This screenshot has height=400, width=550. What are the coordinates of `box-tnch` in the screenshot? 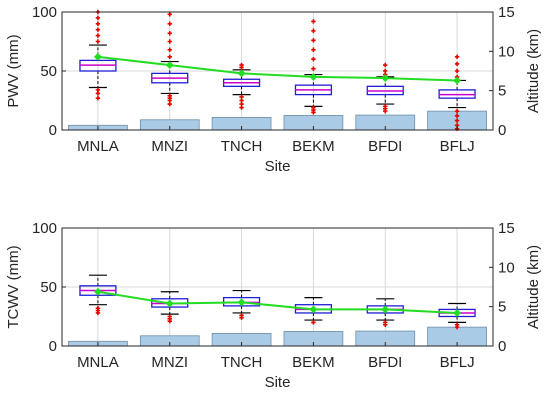 It's located at (241, 86).